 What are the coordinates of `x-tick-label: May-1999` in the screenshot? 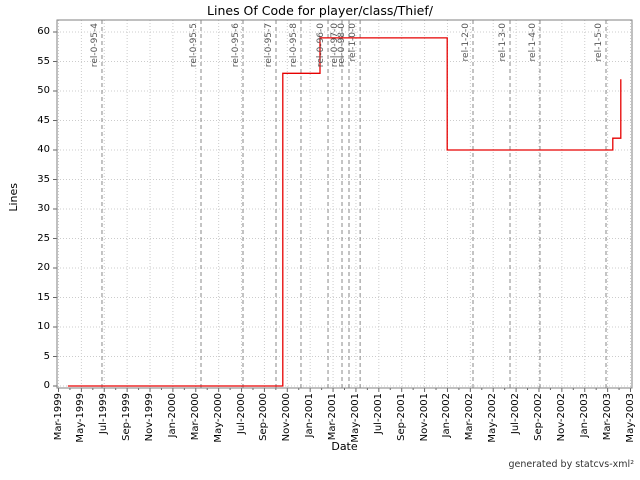 It's located at (81, 418).